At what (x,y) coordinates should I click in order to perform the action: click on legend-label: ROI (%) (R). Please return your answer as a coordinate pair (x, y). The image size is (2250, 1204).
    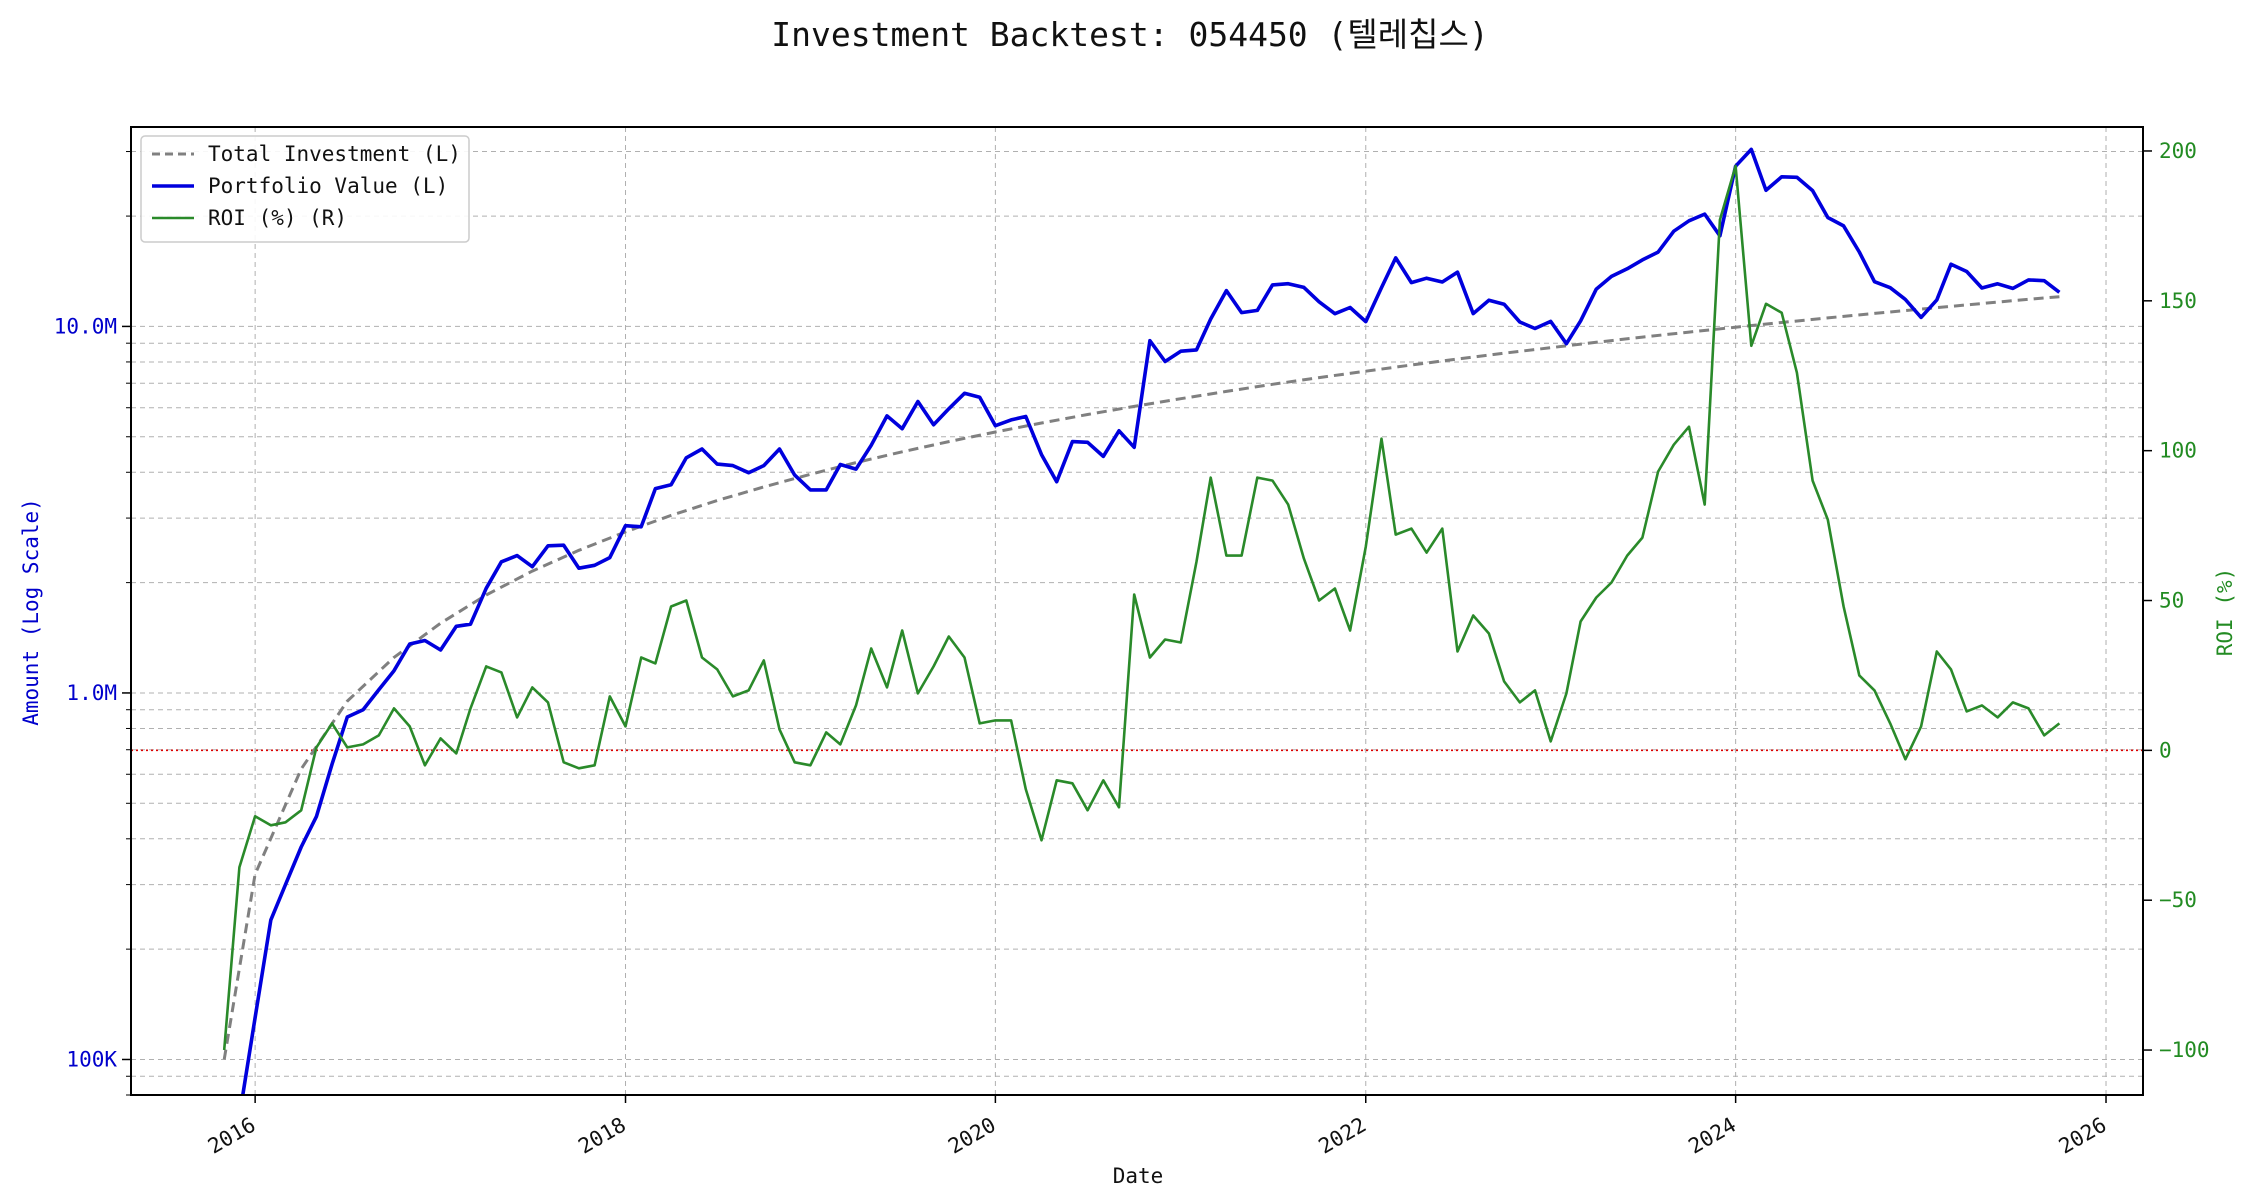
    Looking at the image, I should click on (277, 218).